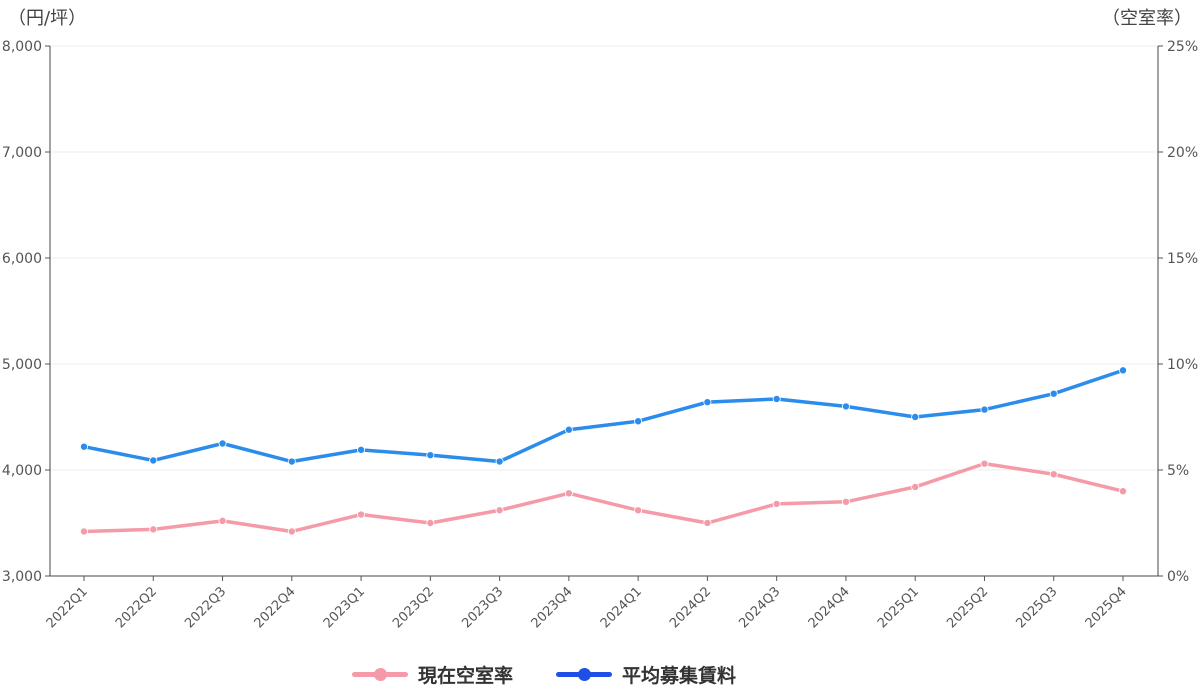  Describe the element at coordinates (603, 416) in the screenshot. I see `series-line-average-rent` at that location.